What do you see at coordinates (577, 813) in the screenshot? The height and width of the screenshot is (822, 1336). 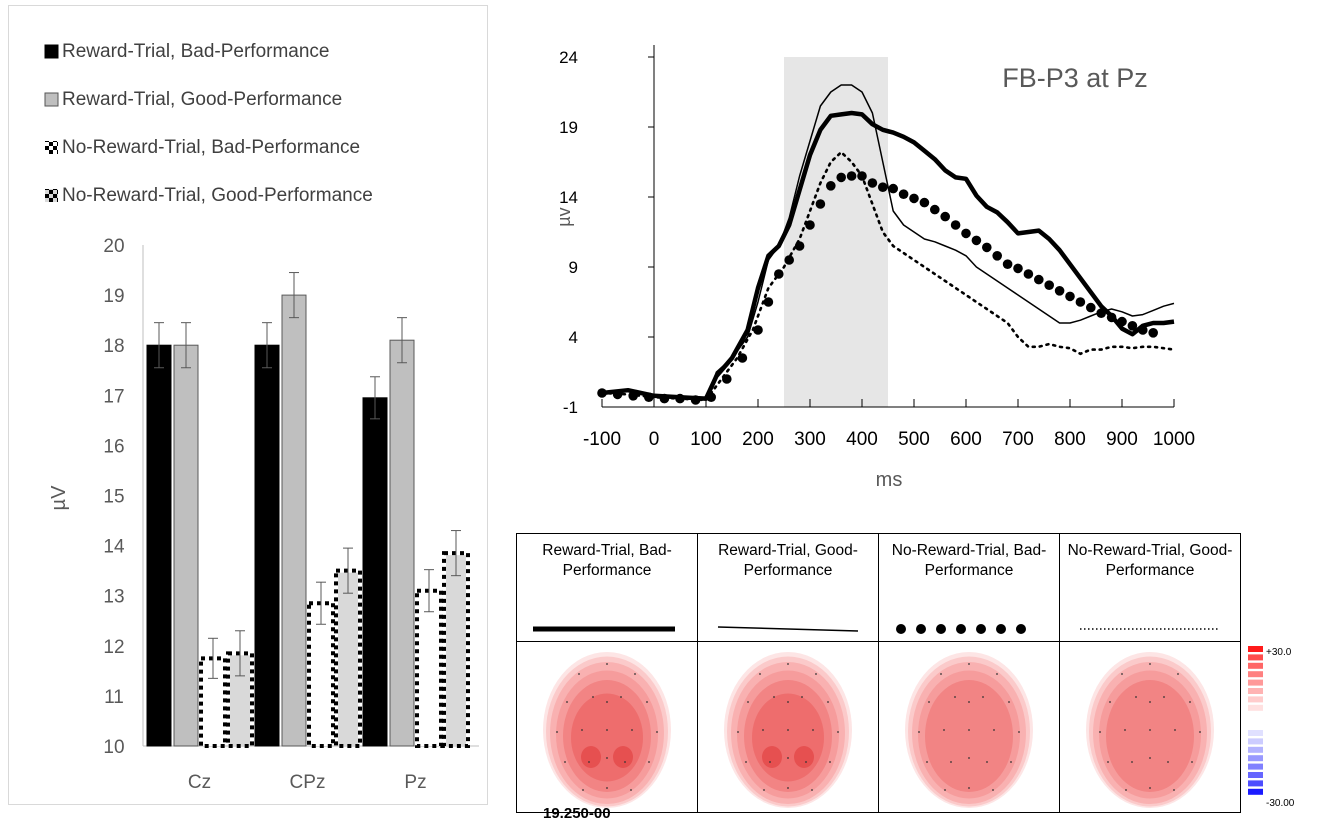 I see `topomap-time-label: 19.250-00` at bounding box center [577, 813].